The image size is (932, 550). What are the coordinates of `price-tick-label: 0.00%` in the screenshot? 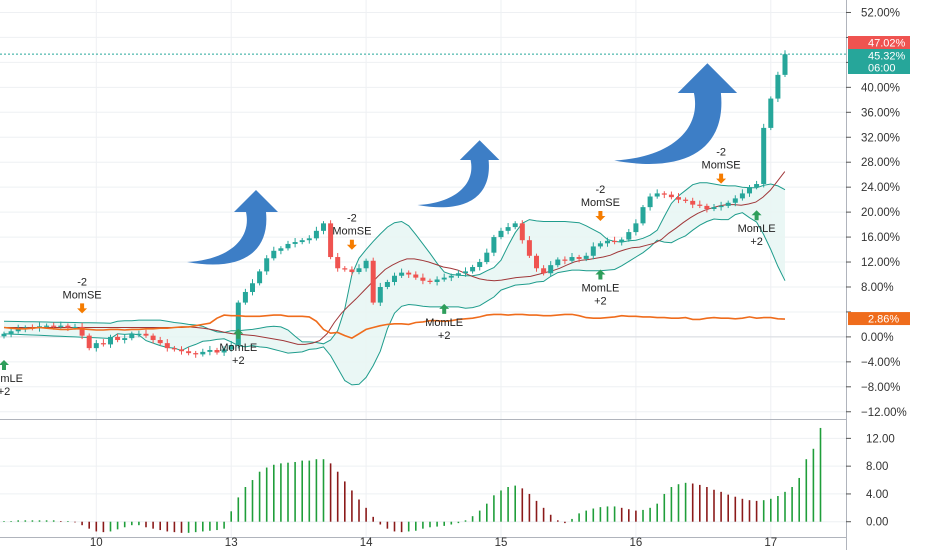 It's located at (877, 338).